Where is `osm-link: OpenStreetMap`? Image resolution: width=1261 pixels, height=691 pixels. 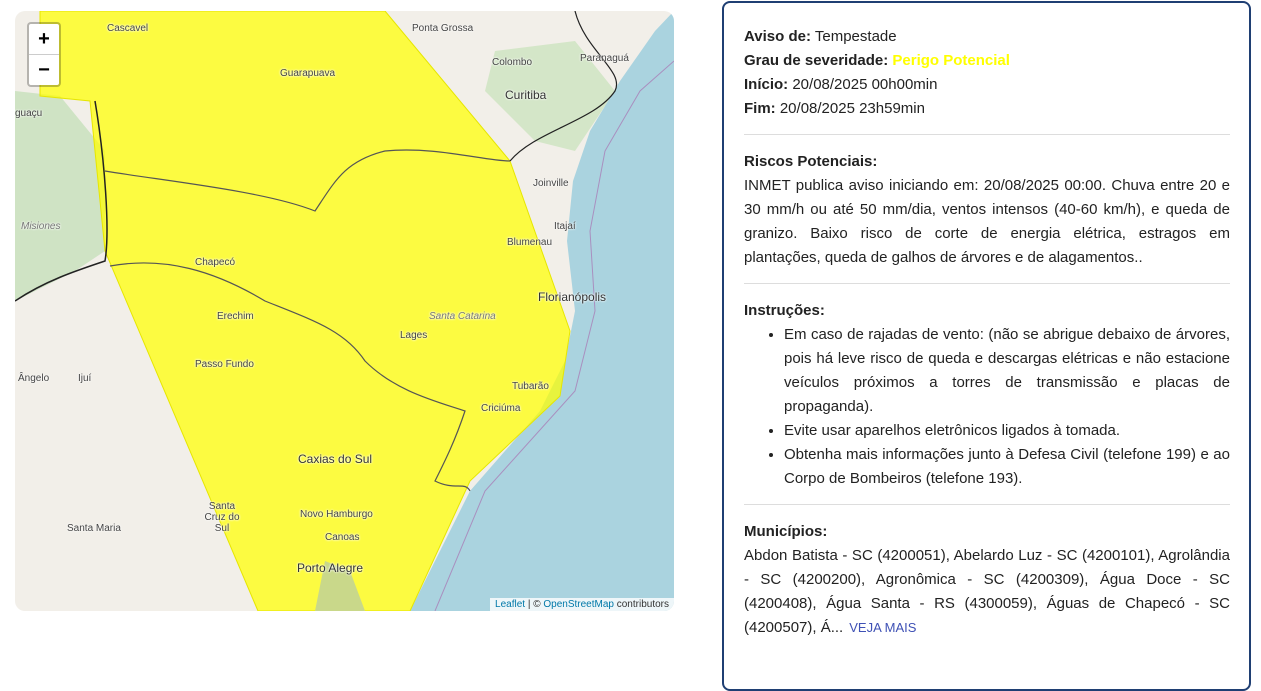
osm-link: OpenStreetMap is located at coordinates (578, 604).